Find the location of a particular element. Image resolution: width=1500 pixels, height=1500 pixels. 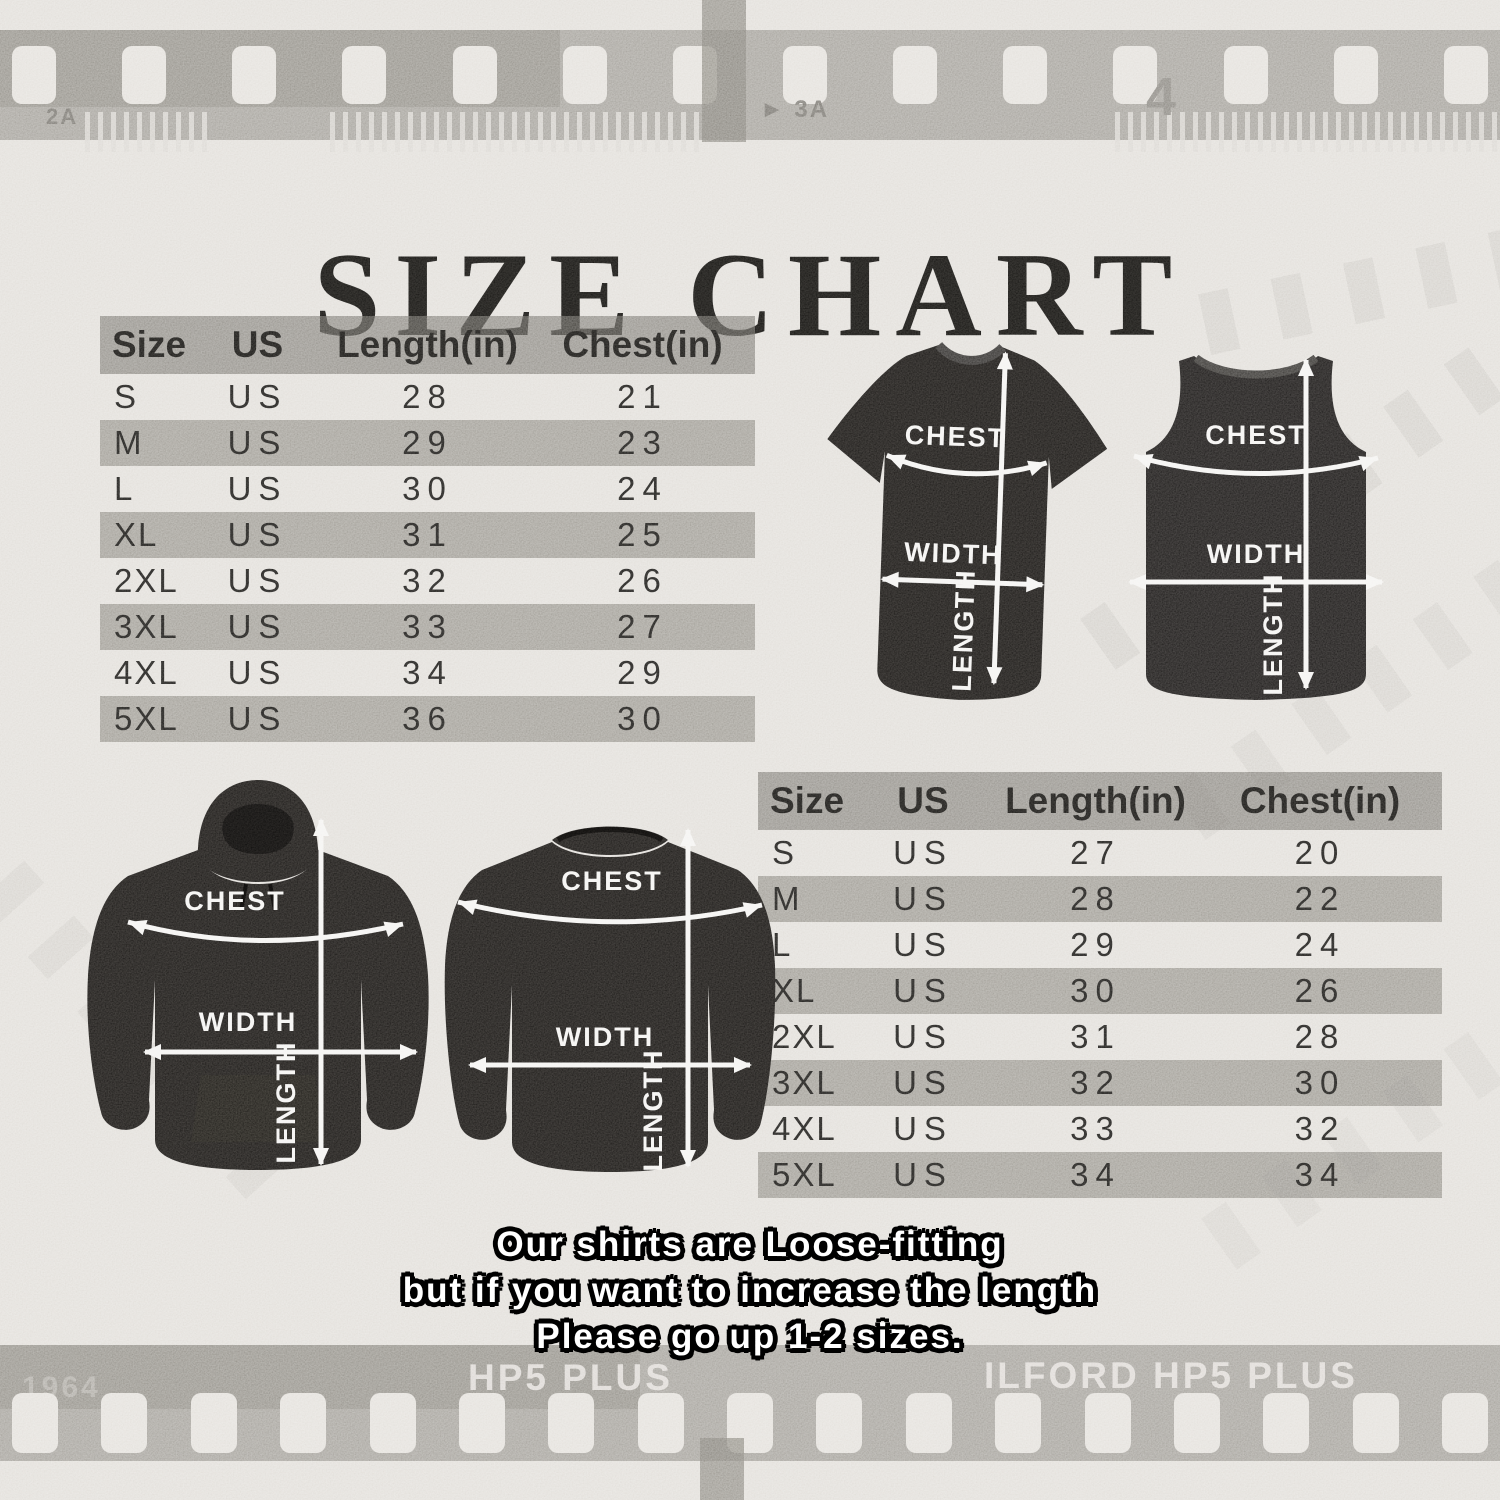

table-row: S US 28 21 is located at coordinates (427, 397).